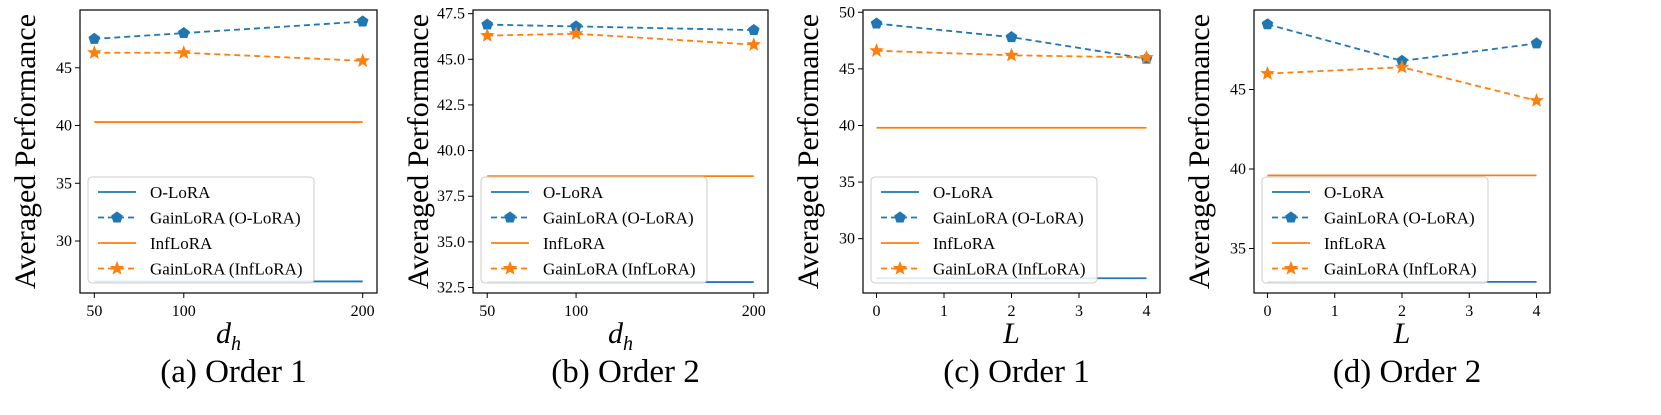 The image size is (1661, 415). What do you see at coordinates (1016, 372) in the screenshot?
I see `panel-caption: (c) Order 1` at bounding box center [1016, 372].